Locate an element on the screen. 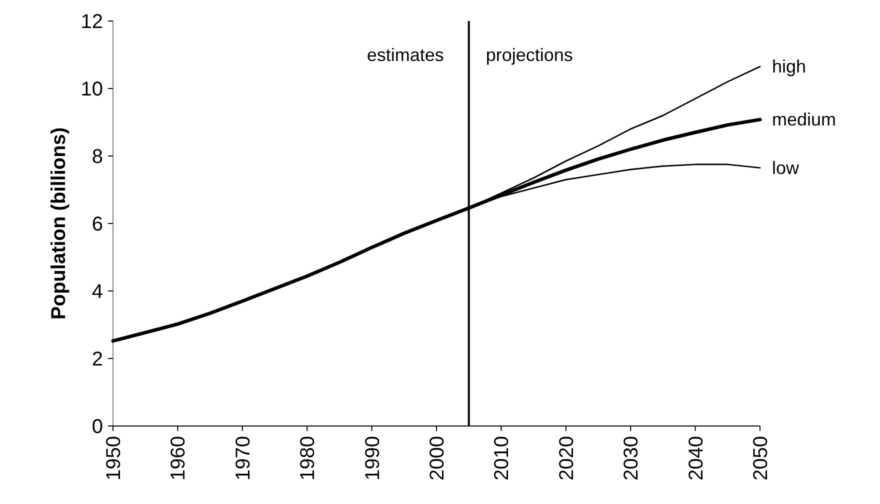 This screenshot has height=504, width=880. x-tick-label: 2030 is located at coordinates (631, 458).